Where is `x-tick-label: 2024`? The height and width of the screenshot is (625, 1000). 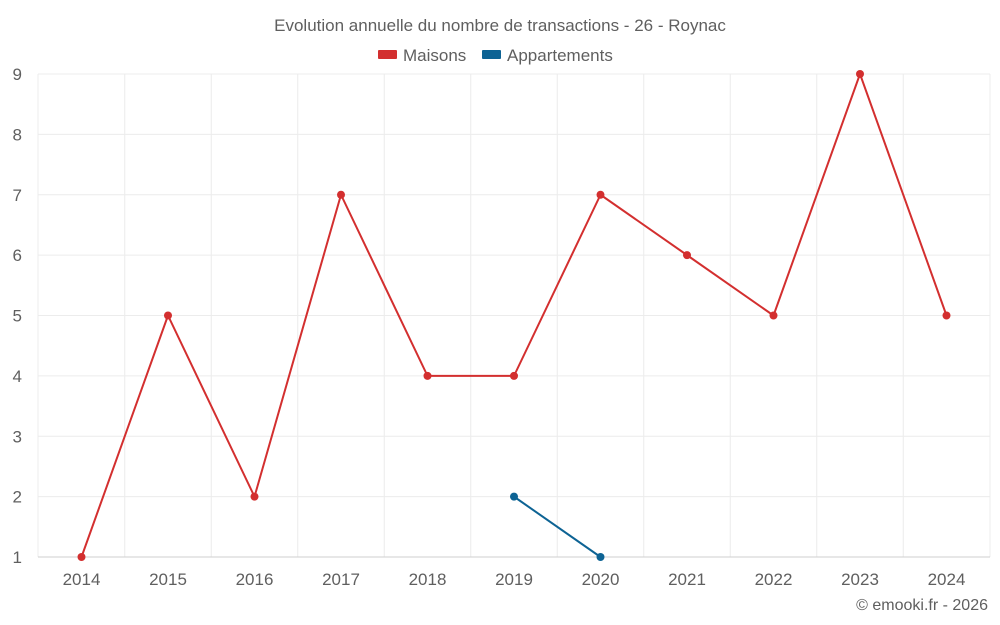 x-tick-label: 2024 is located at coordinates (947, 579).